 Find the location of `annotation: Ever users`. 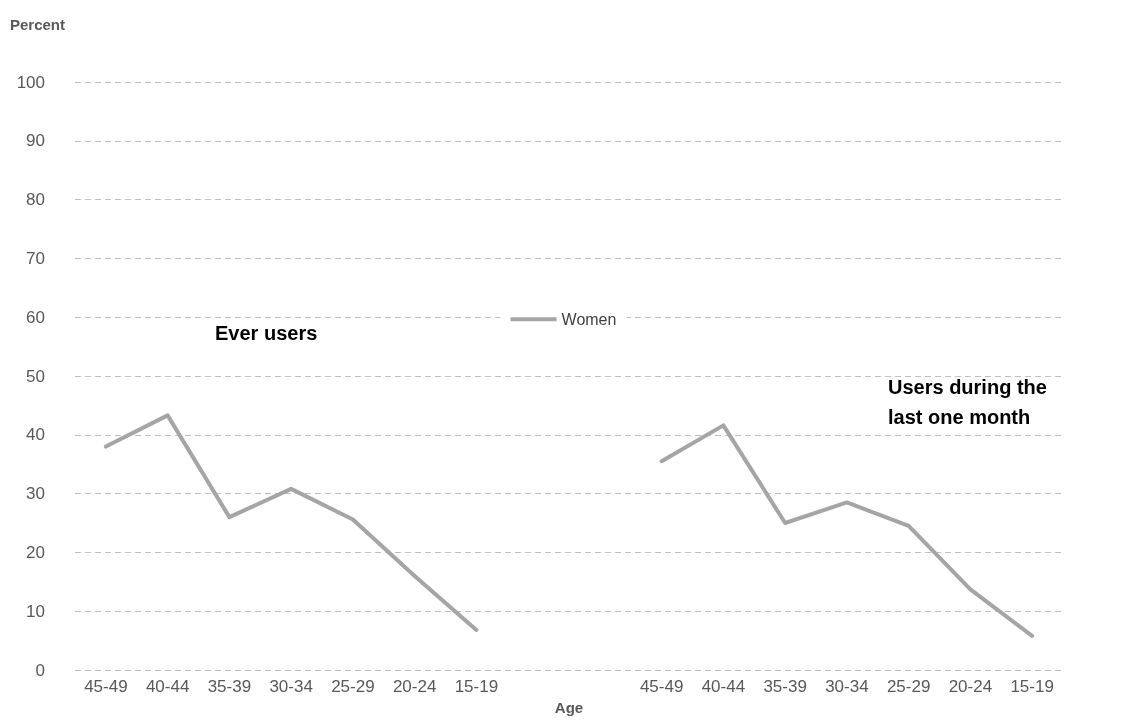

annotation: Ever users is located at coordinates (266, 333).